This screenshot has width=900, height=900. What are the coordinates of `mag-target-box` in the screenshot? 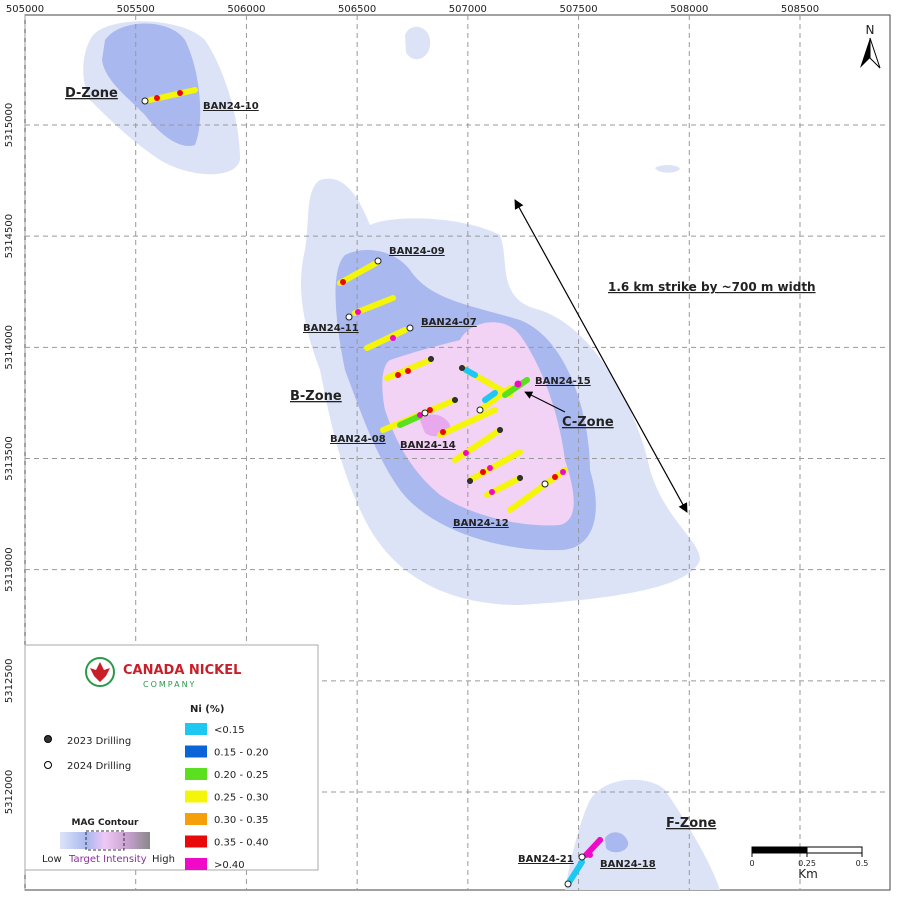 It's located at (105, 840).